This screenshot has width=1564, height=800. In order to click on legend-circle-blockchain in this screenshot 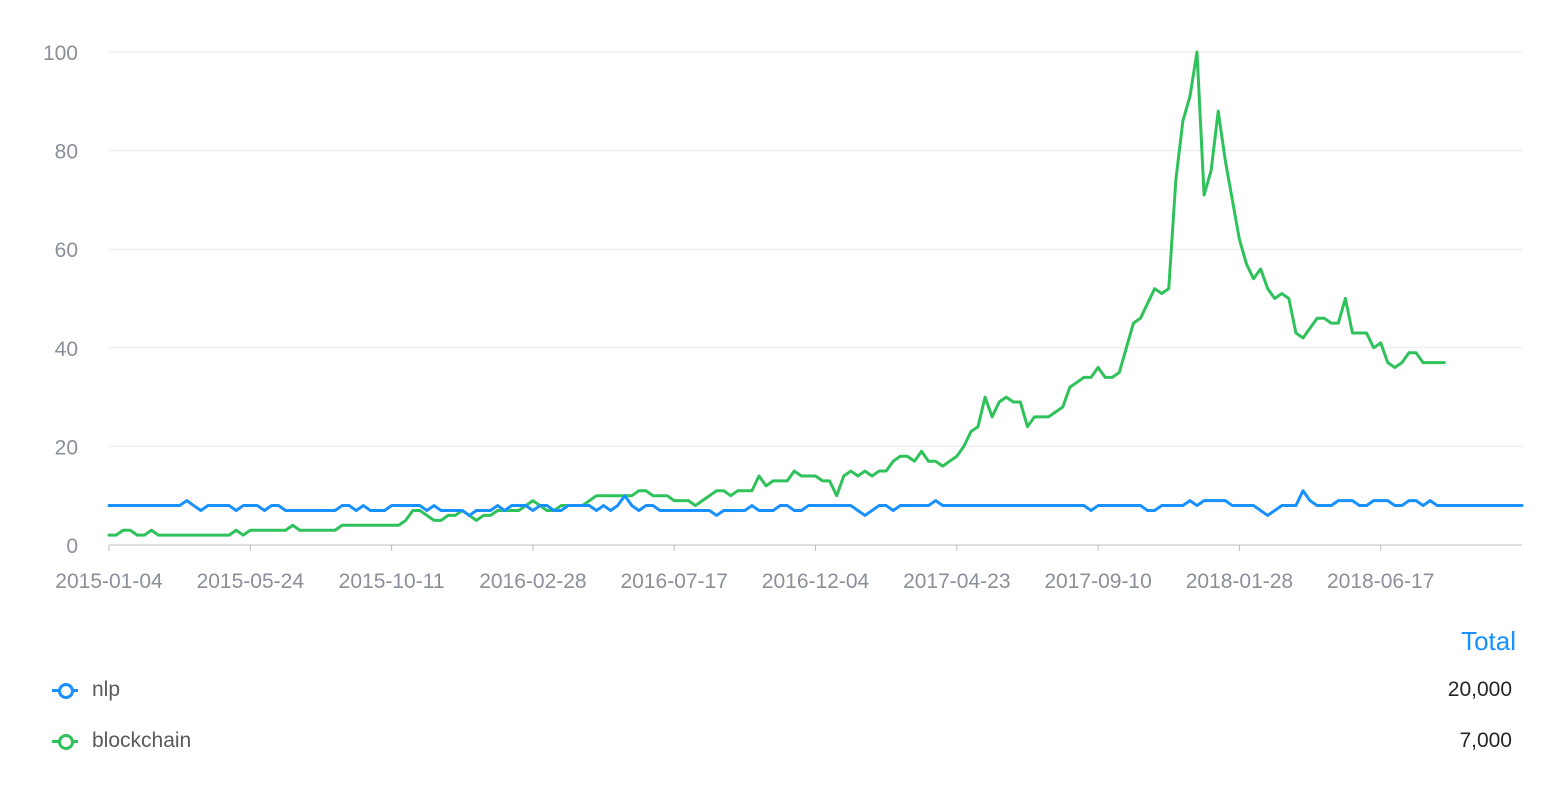, I will do `click(66, 742)`.